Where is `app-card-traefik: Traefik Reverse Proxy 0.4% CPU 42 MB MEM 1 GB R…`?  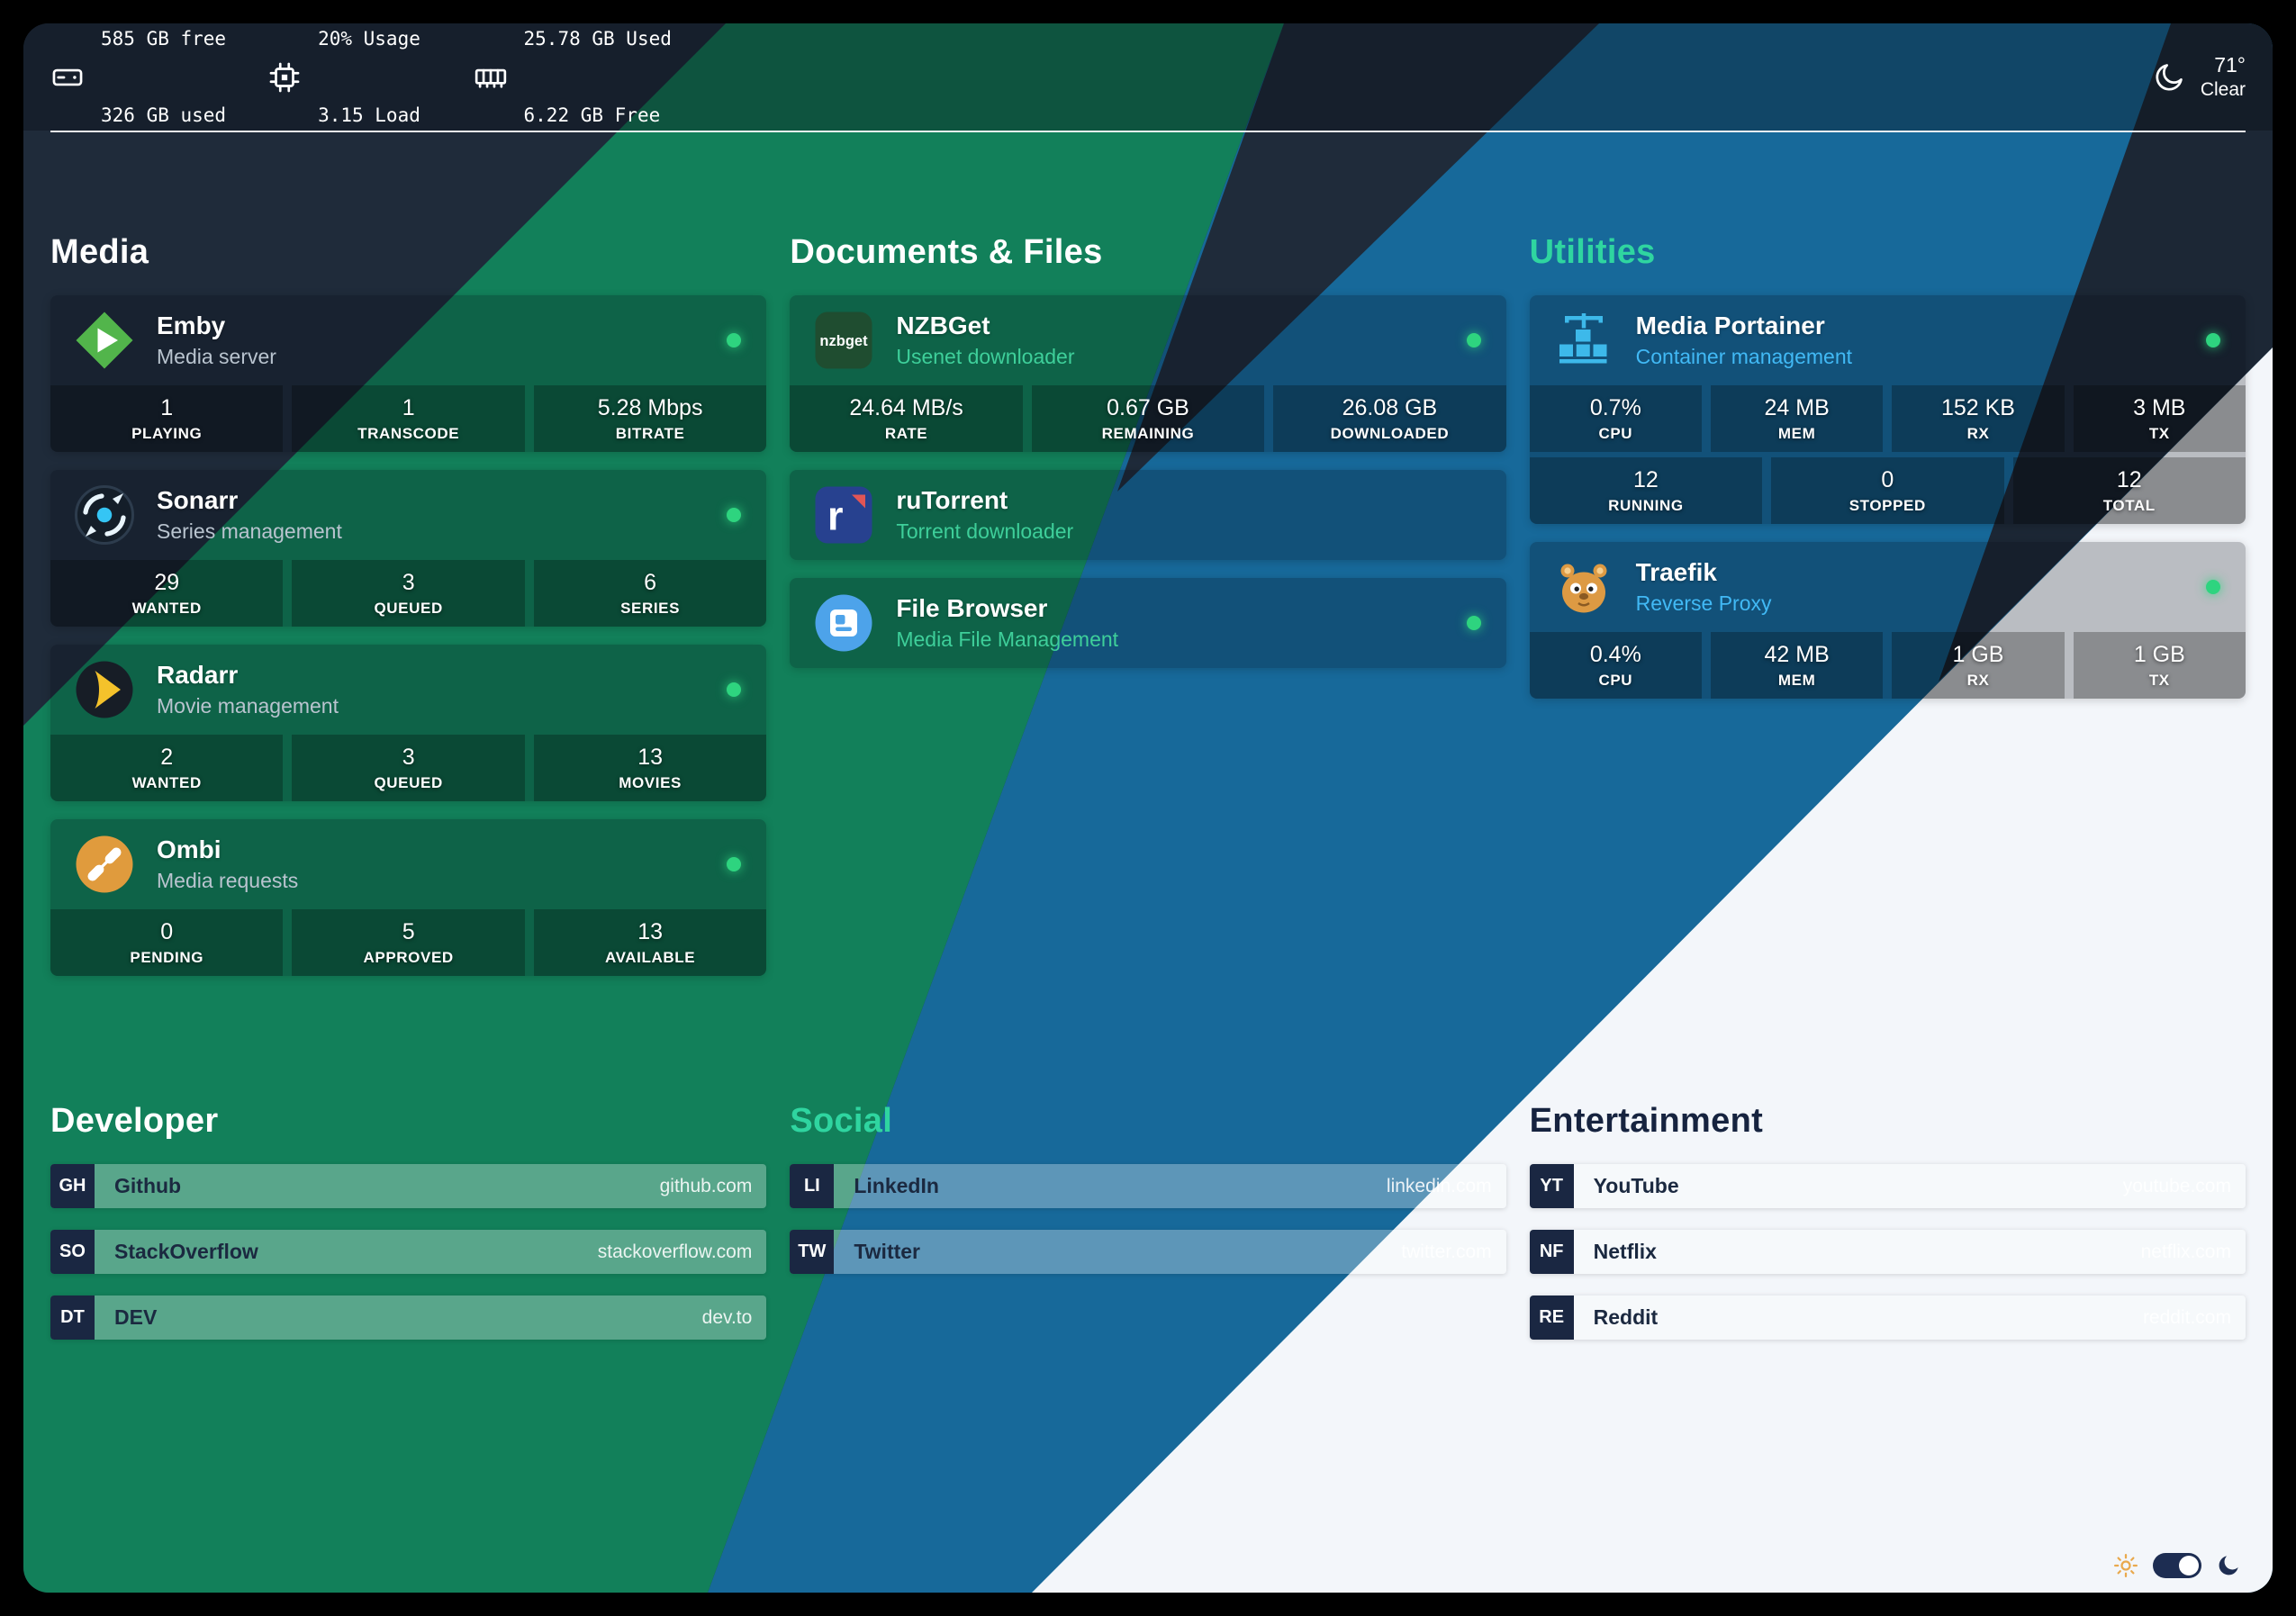
app-card-traefik: Traefik Reverse Proxy 0.4% CPU 42 MB MEM 1 GB R… is located at coordinates (1887, 620).